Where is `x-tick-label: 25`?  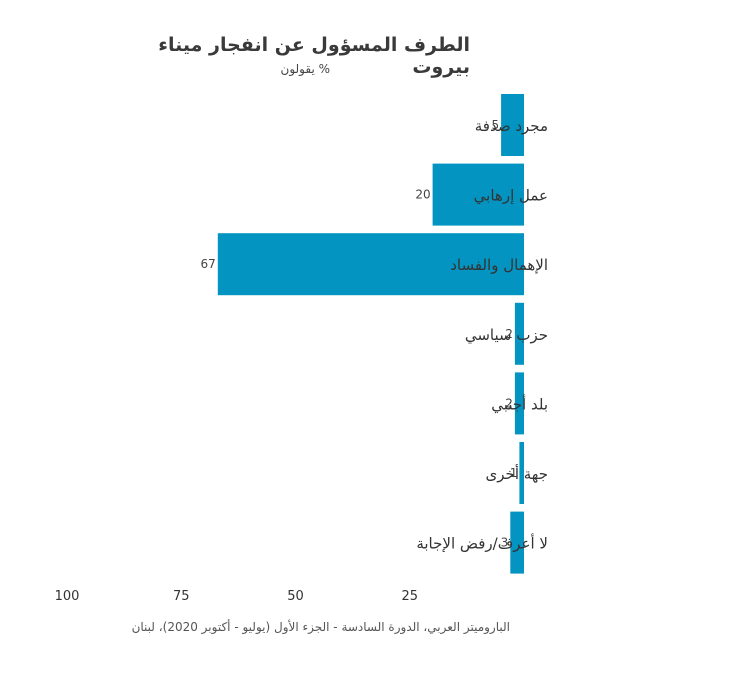 x-tick-label: 25 is located at coordinates (410, 596).